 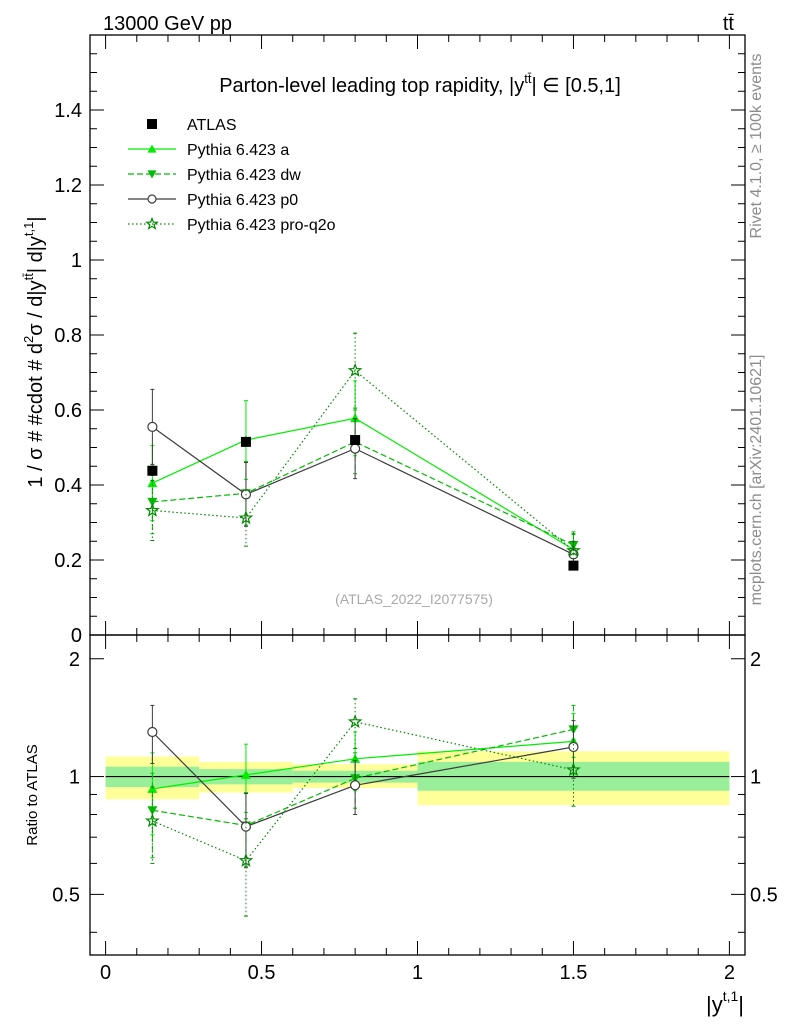 I want to click on energy-label: 13000 GeV pp, so click(x=167, y=24).